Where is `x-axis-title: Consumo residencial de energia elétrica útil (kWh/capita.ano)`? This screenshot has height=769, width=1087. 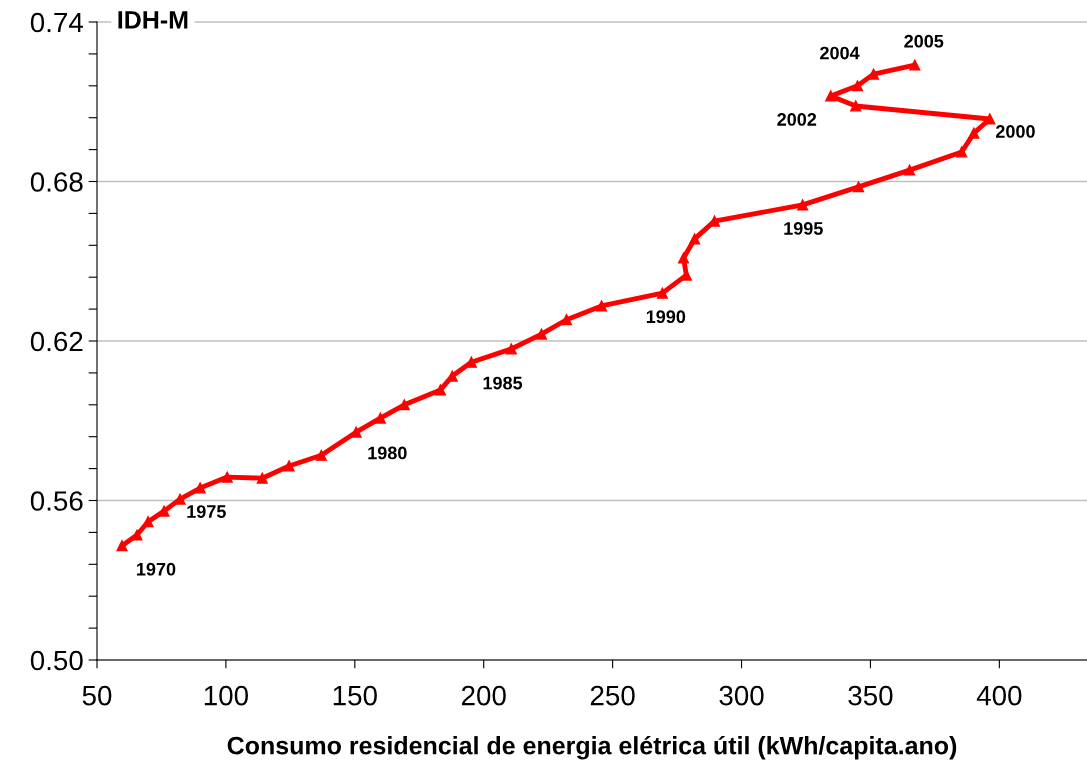 x-axis-title: Consumo residencial de energia elétrica útil (kWh/capita.ano) is located at coordinates (592, 747).